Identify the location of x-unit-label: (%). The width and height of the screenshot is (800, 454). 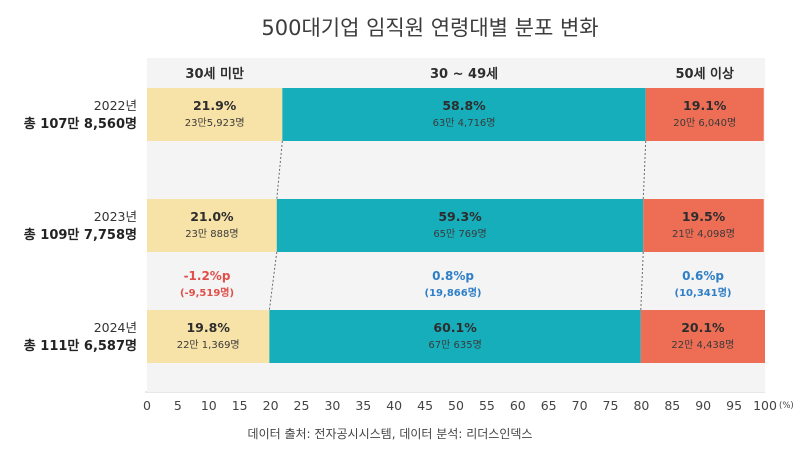
(786, 406).